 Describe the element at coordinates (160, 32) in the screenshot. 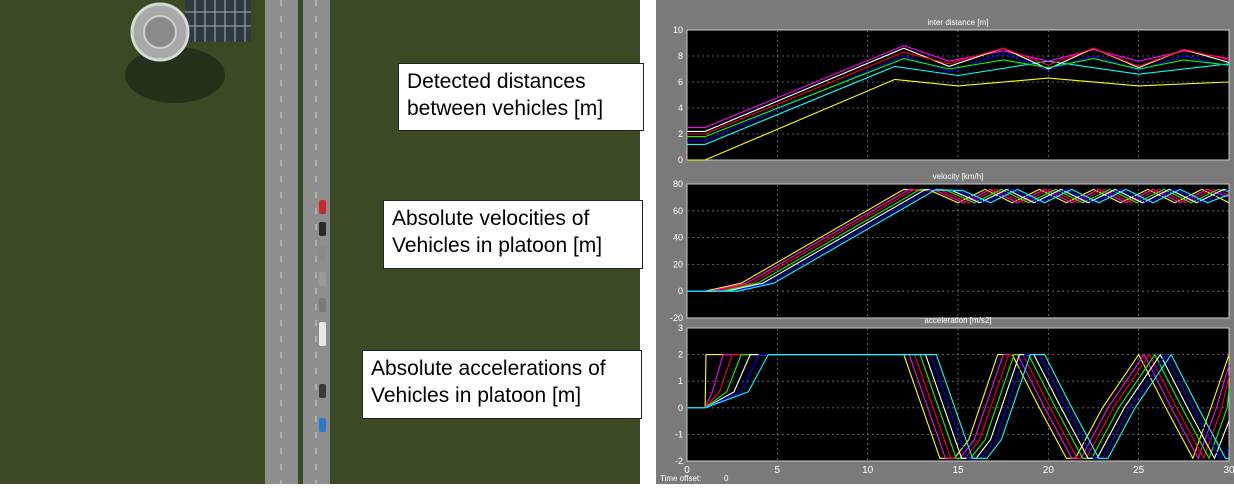

I see `round-tower-inner` at that location.